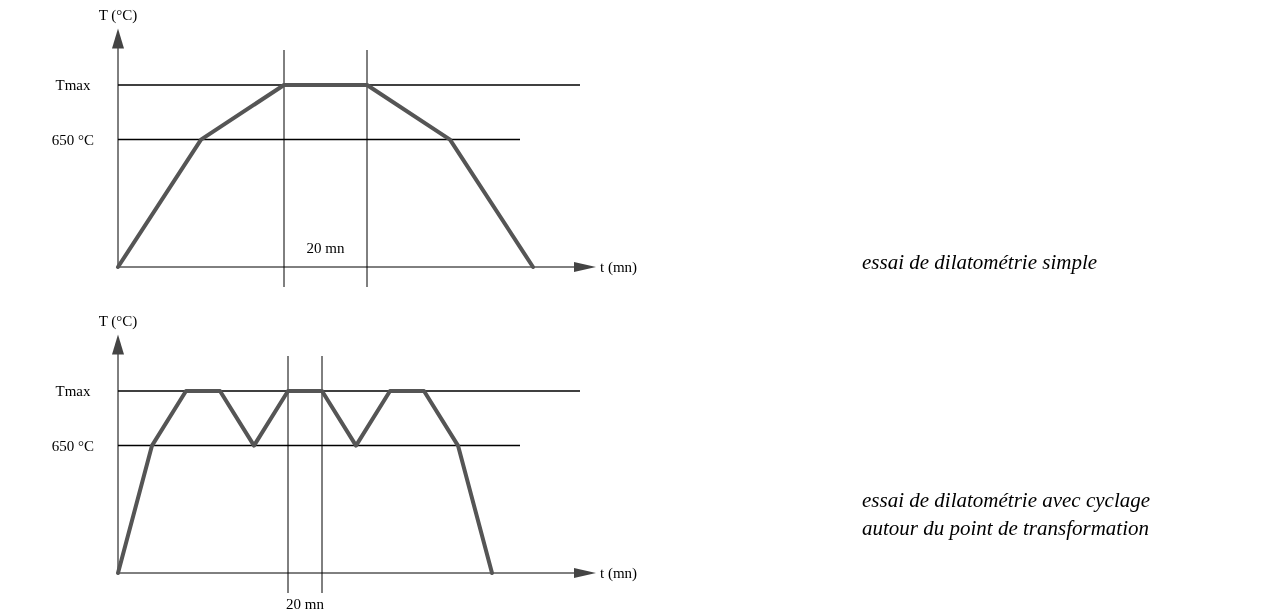  I want to click on text: essai de dilatométrie simple, so click(980, 262).